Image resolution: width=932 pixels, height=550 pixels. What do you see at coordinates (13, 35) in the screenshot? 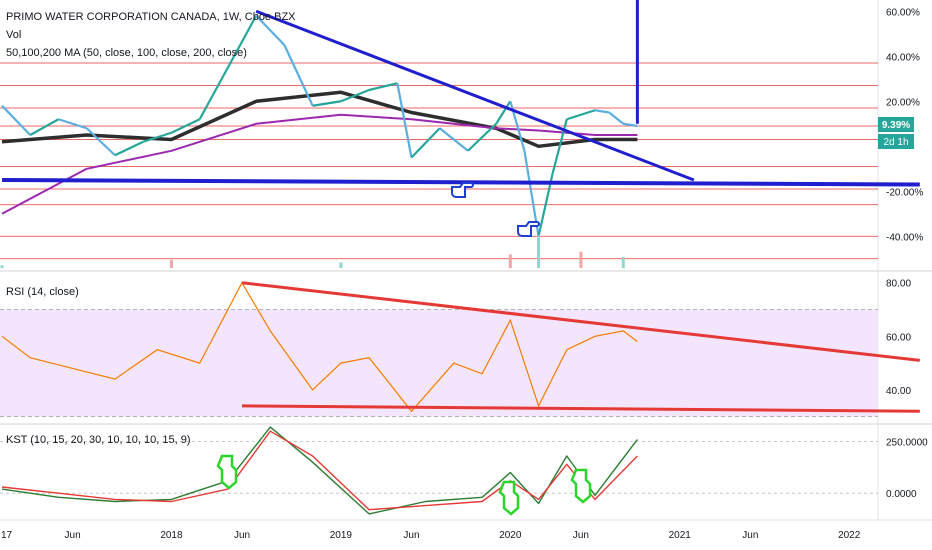
I see `volume-legend: Vol` at bounding box center [13, 35].